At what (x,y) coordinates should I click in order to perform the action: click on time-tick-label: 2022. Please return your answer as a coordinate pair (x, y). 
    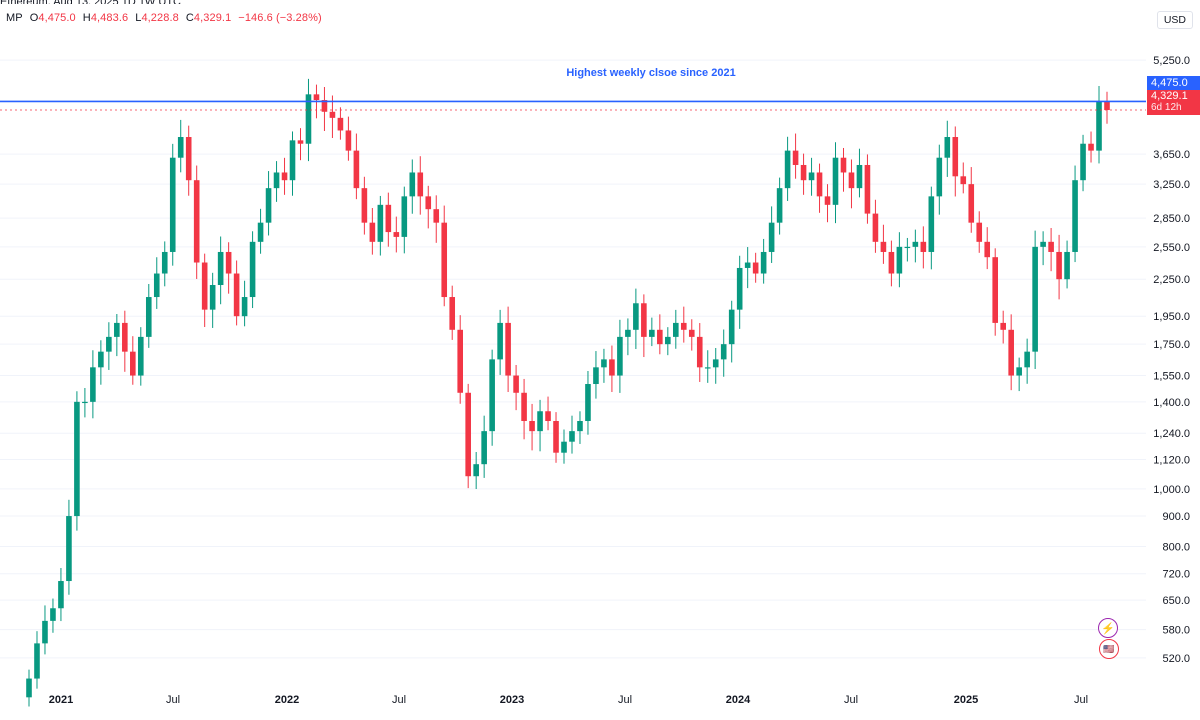
    Looking at the image, I should click on (287, 700).